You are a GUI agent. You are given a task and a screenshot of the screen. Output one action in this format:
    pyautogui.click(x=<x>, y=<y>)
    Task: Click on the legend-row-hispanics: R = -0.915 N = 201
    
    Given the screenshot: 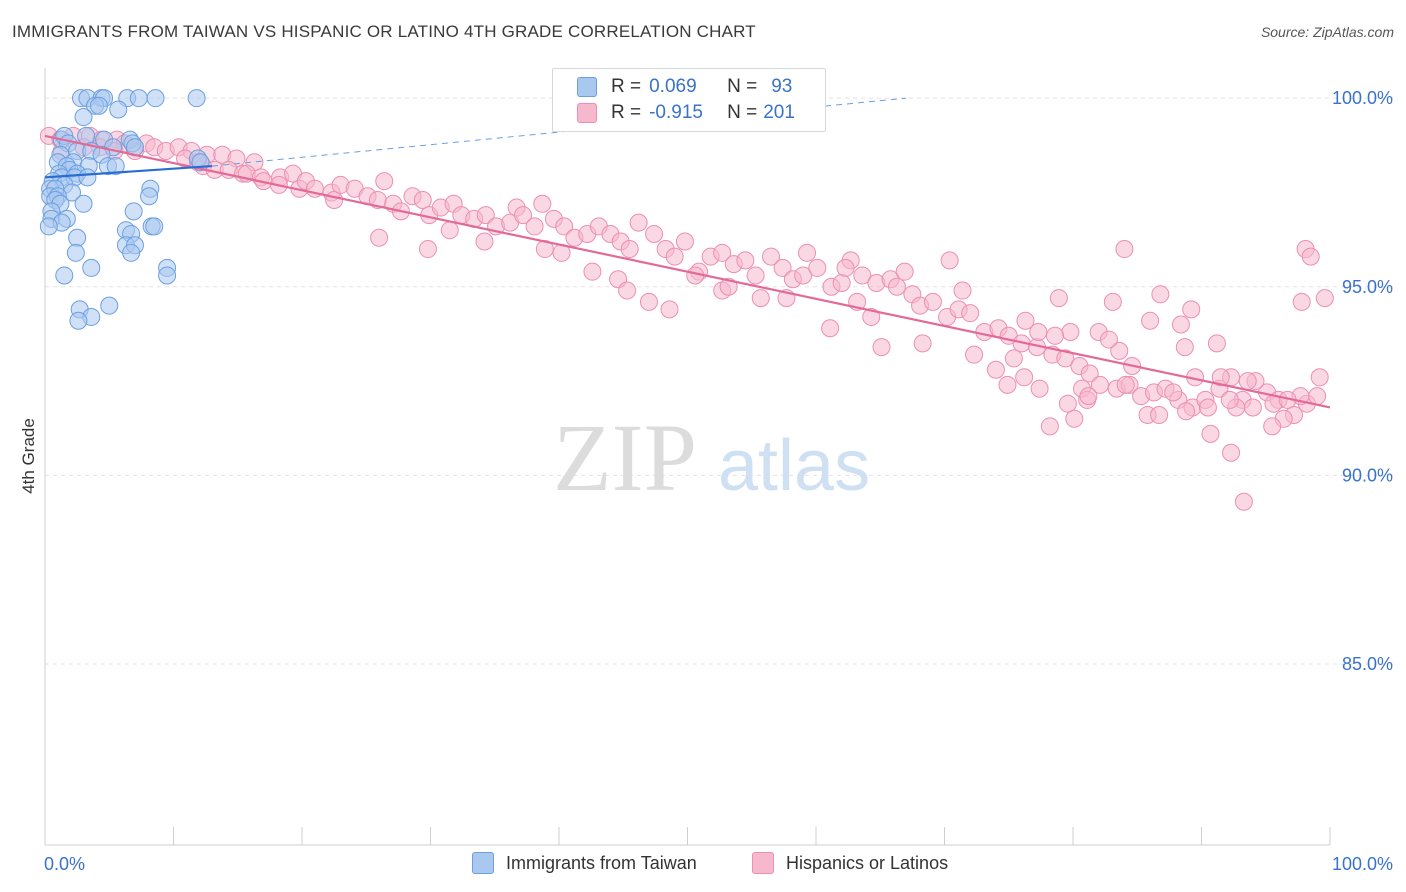 What is the action you would take?
    pyautogui.click(x=686, y=113)
    